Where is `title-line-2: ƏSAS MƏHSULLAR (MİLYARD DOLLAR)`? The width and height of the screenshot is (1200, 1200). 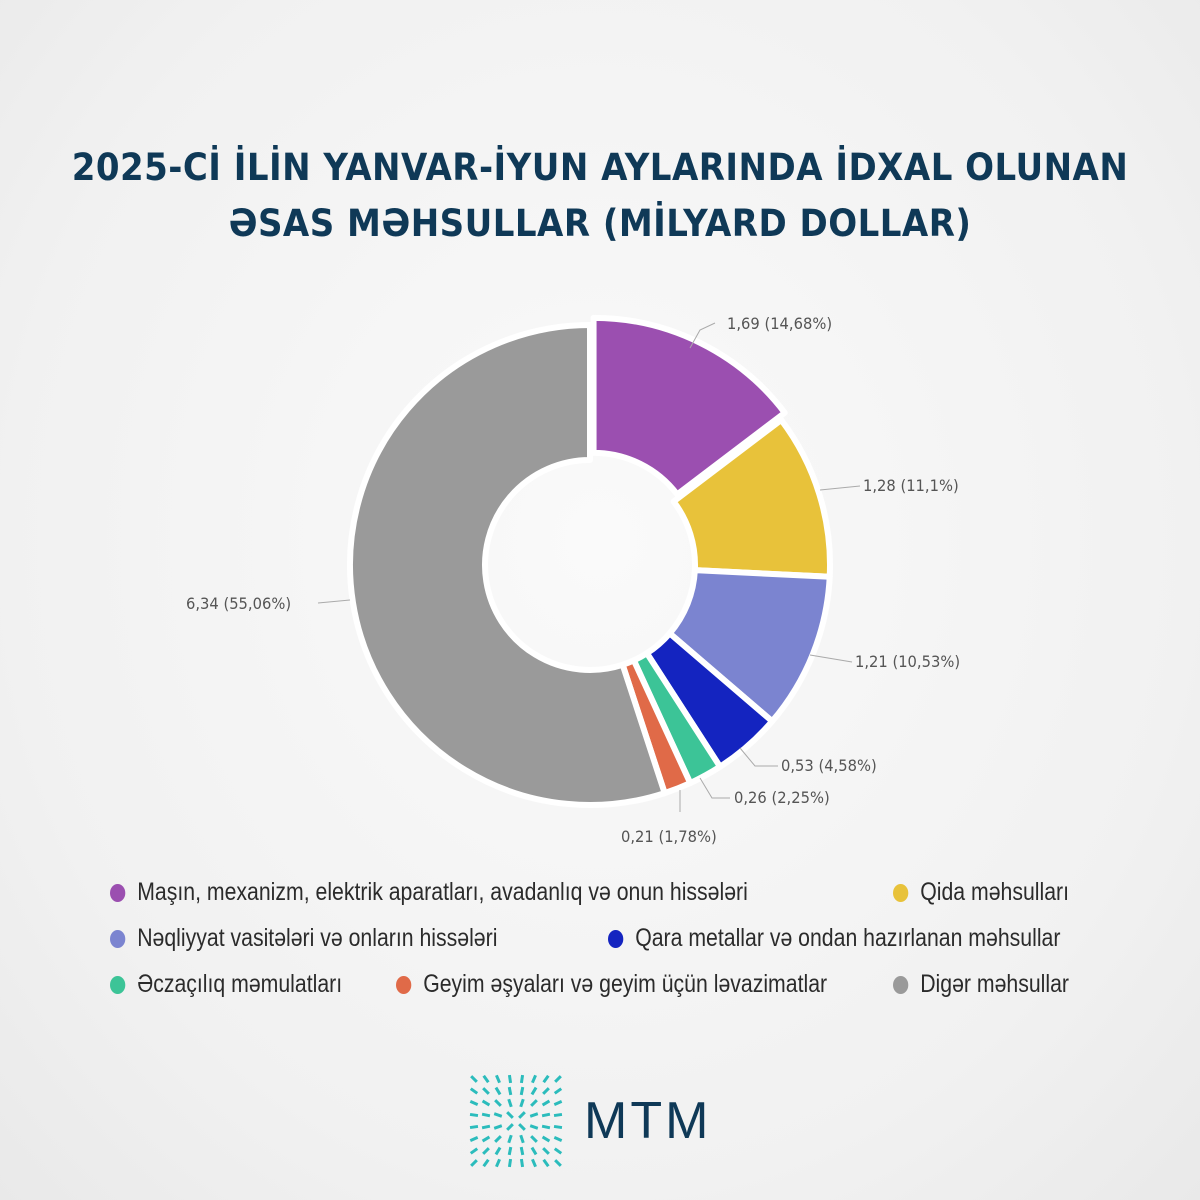 title-line-2: ƏSAS MƏHSULLAR (MİLYARD DOLLAR) is located at coordinates (600, 223).